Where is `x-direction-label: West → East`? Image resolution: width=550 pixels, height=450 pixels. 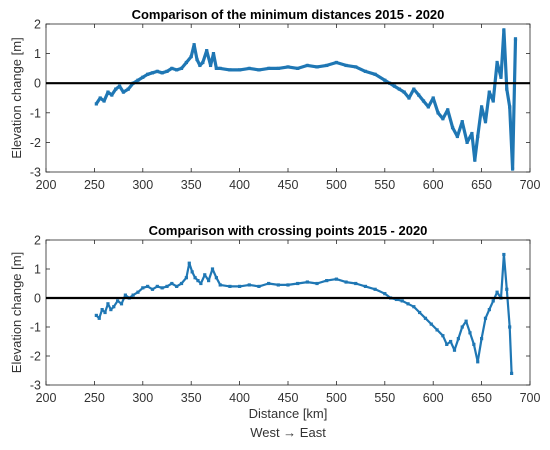
x-direction-label: West → East is located at coordinates (288, 432).